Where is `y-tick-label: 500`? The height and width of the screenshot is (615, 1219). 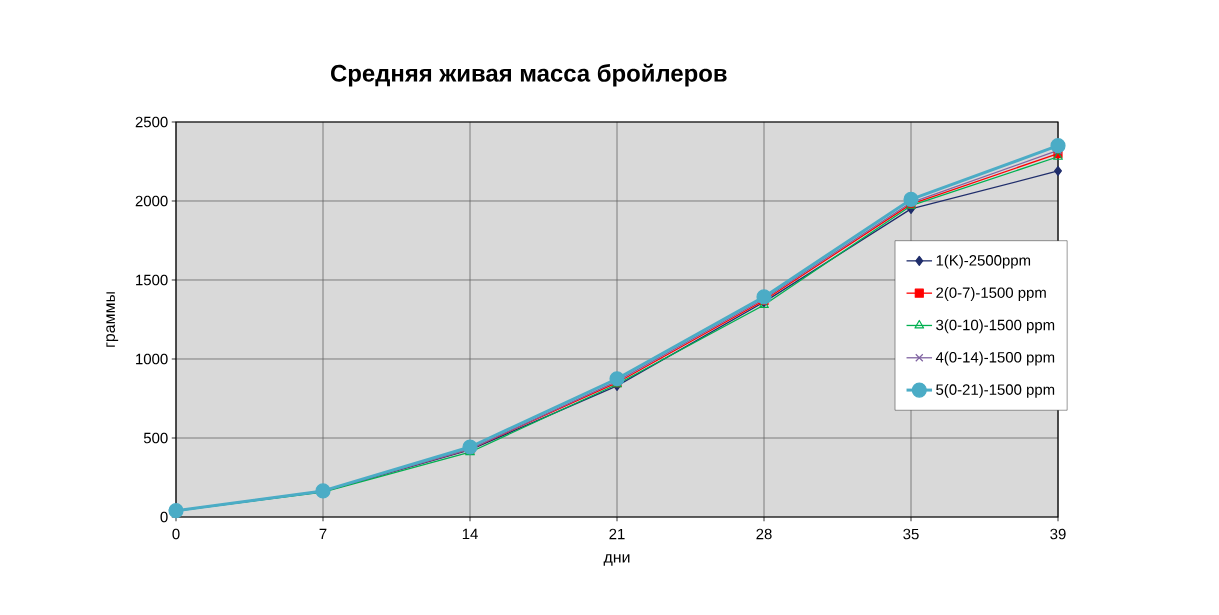
y-tick-label: 500 is located at coordinates (155, 438).